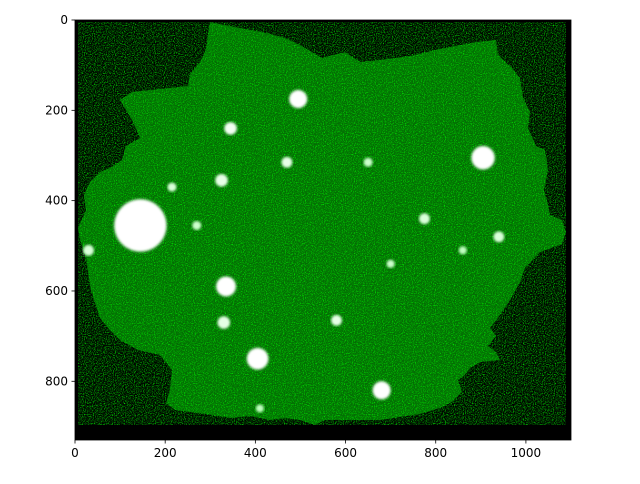  Describe the element at coordinates (526, 453) in the screenshot. I see `x-tick-label: 1000` at that location.